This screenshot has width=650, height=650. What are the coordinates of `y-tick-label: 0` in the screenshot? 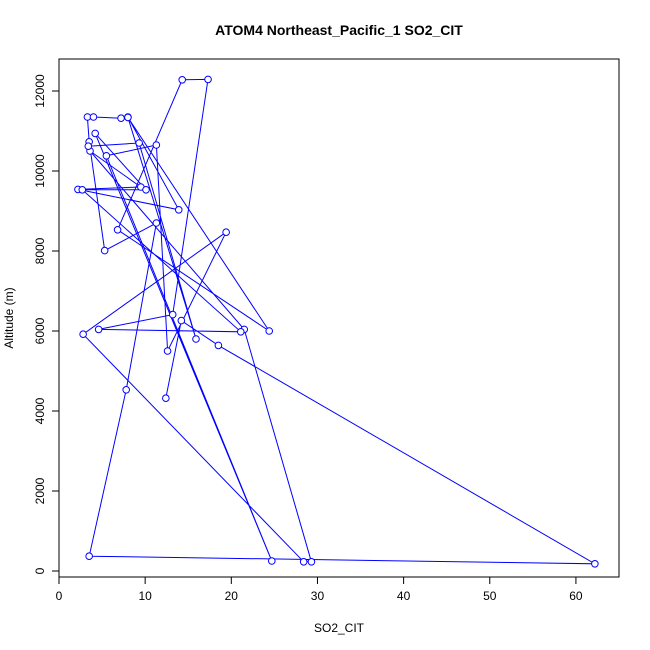 It's located at (40, 570).